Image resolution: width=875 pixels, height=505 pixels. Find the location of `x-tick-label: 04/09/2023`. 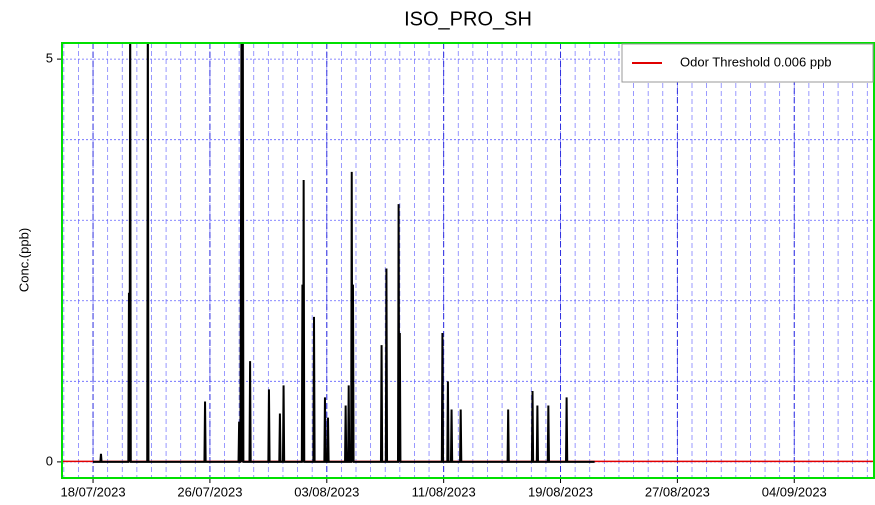

x-tick-label: 04/09/2023 is located at coordinates (794, 491).